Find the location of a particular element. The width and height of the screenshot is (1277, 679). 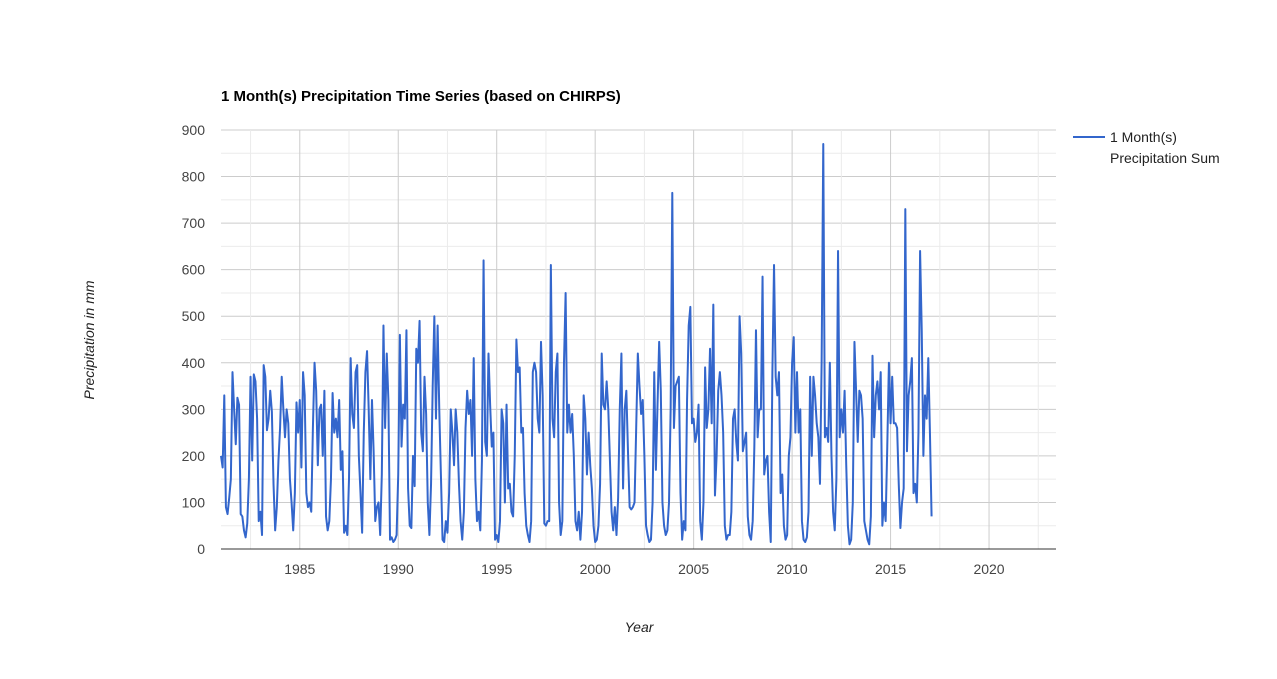

y-tick-label: 700 is located at coordinates (194, 223).